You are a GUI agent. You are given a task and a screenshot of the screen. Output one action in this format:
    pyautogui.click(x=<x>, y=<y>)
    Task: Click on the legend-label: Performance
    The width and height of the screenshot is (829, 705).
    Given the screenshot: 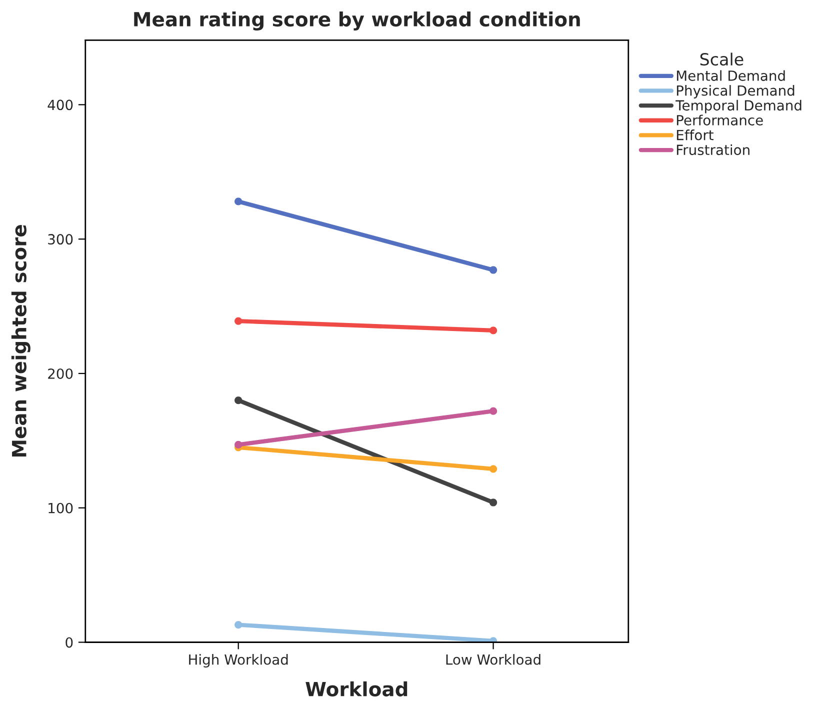 What is the action you would take?
    pyautogui.click(x=719, y=120)
    